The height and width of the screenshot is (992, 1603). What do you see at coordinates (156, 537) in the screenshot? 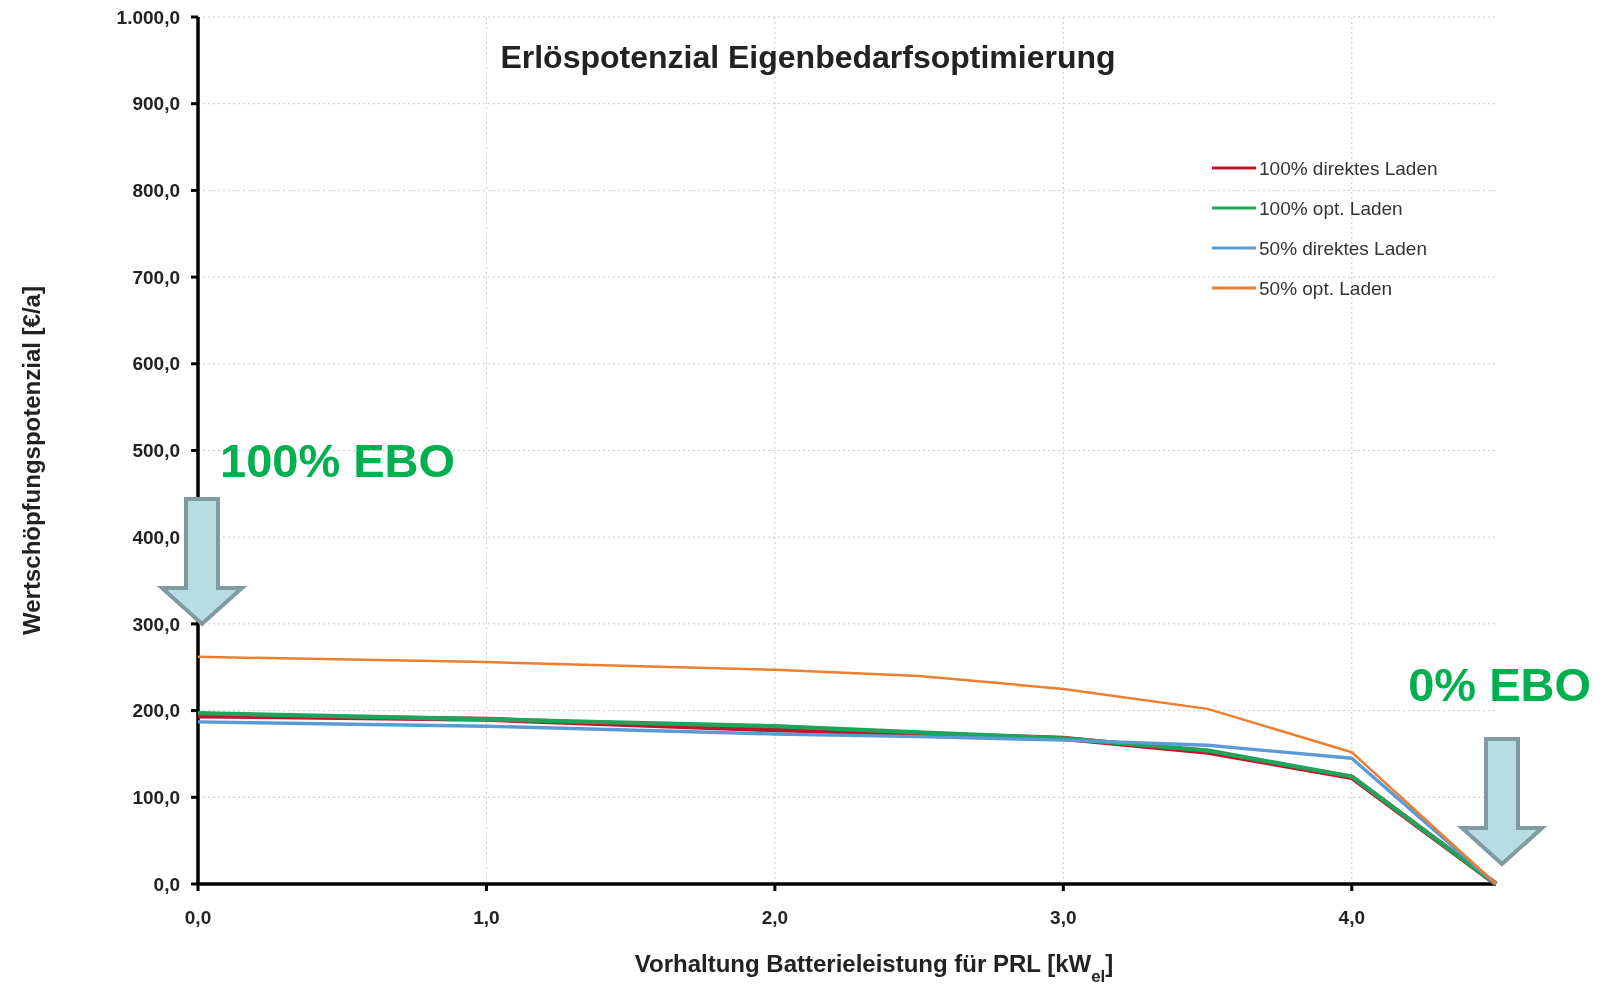
I see `y-tick-label: 400,0` at bounding box center [156, 537].